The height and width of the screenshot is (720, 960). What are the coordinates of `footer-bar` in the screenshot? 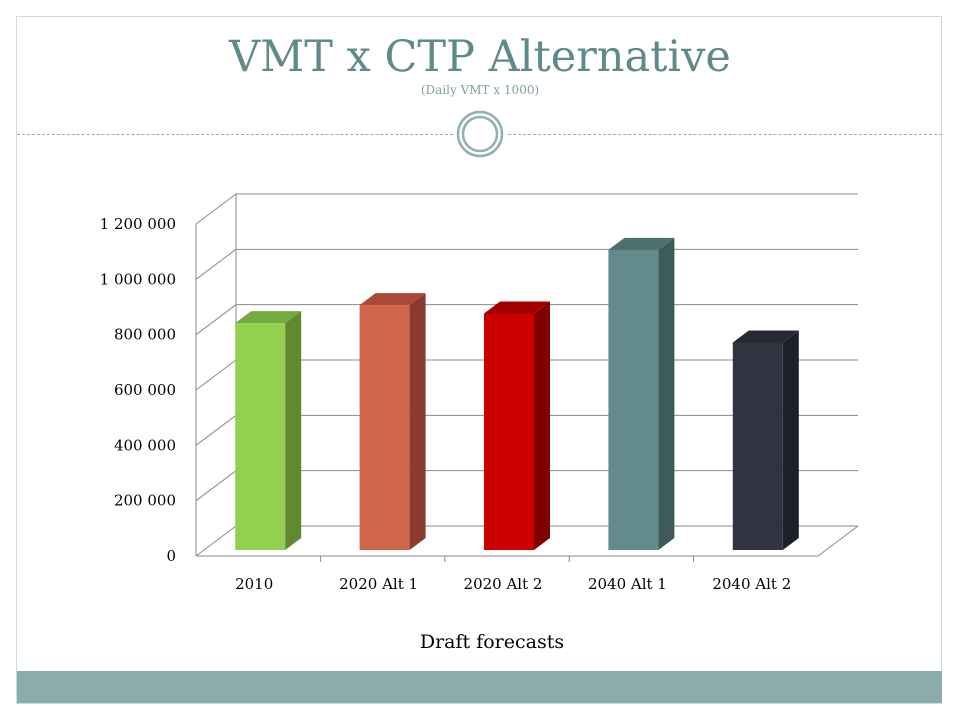 It's located at (479, 687).